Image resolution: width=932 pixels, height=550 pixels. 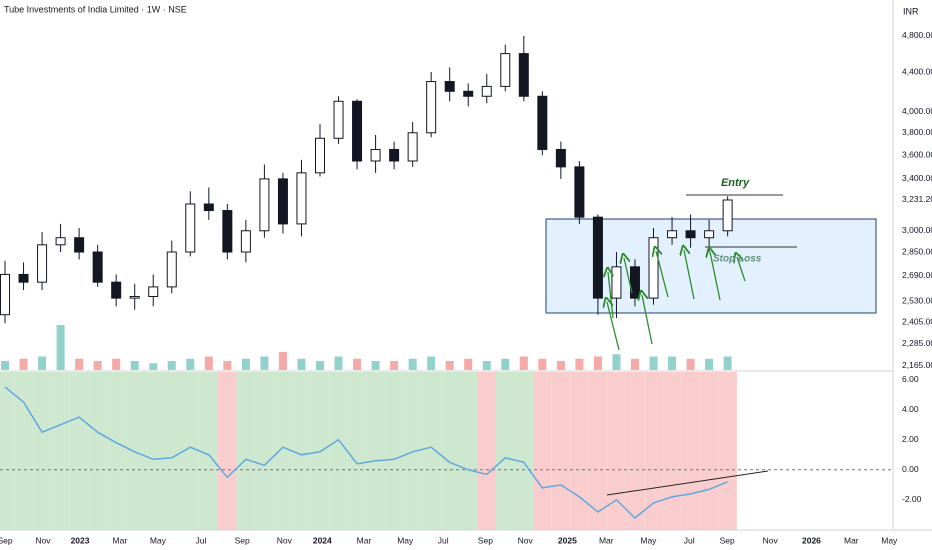 I want to click on volume, so click(x=366, y=347).